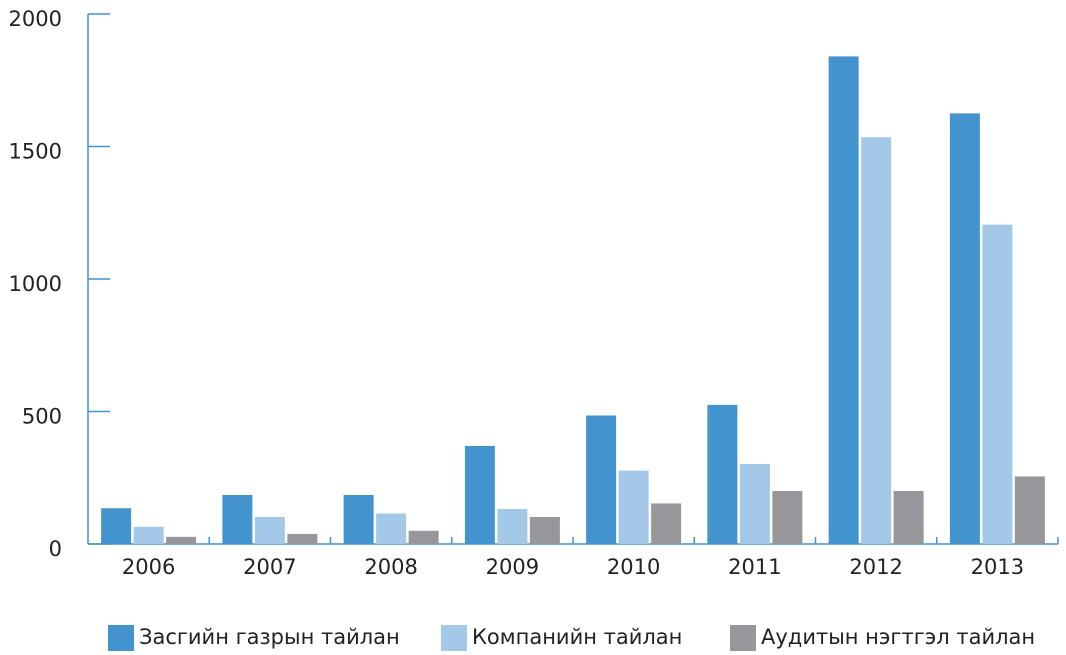 The width and height of the screenshot is (1066, 655). I want to click on x-tick-label: 2013, so click(997, 567).